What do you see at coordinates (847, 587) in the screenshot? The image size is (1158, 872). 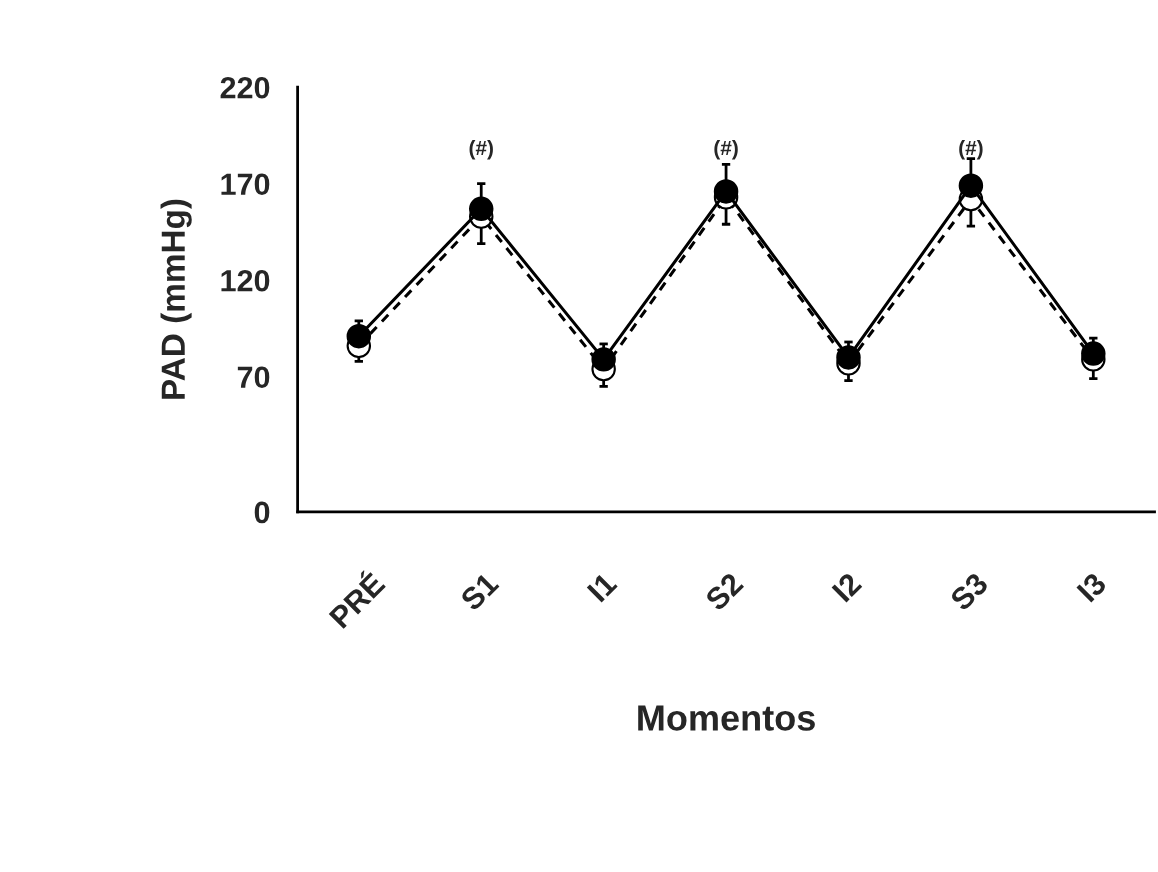 I see `x-tick-label: I2` at bounding box center [847, 587].